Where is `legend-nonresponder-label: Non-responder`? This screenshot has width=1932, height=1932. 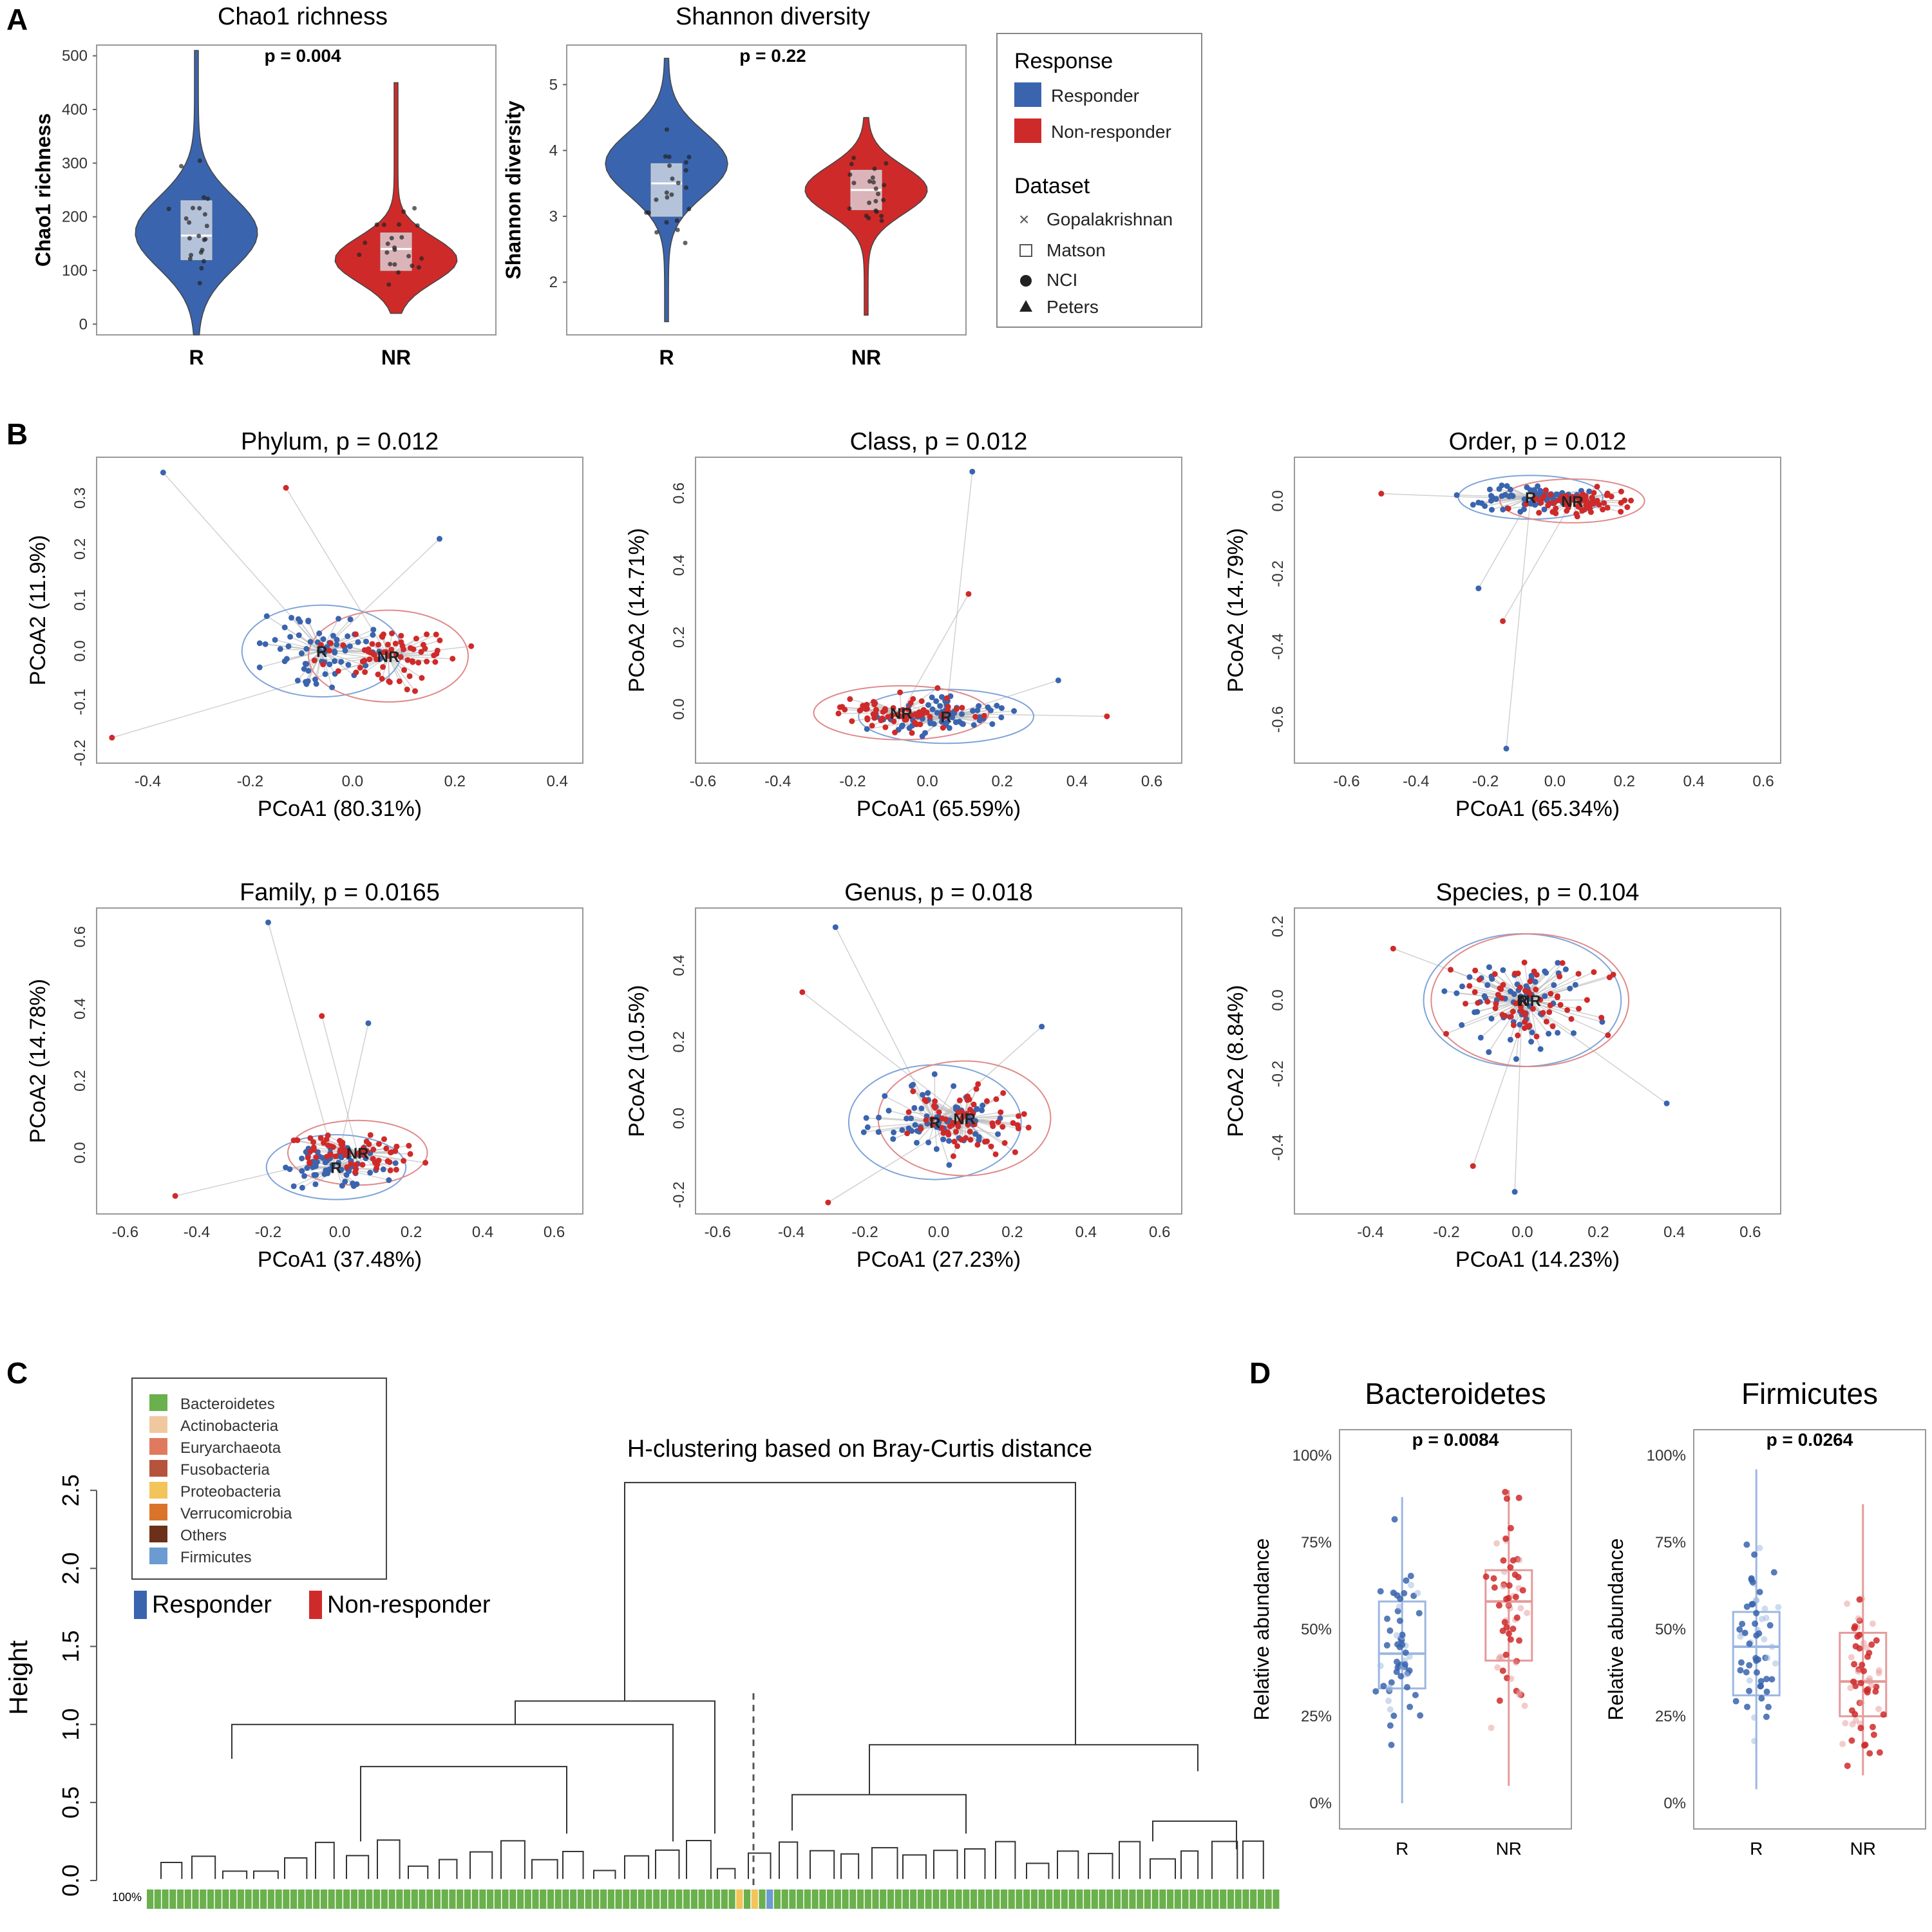
legend-nonresponder-label: Non-responder is located at coordinates (1111, 132).